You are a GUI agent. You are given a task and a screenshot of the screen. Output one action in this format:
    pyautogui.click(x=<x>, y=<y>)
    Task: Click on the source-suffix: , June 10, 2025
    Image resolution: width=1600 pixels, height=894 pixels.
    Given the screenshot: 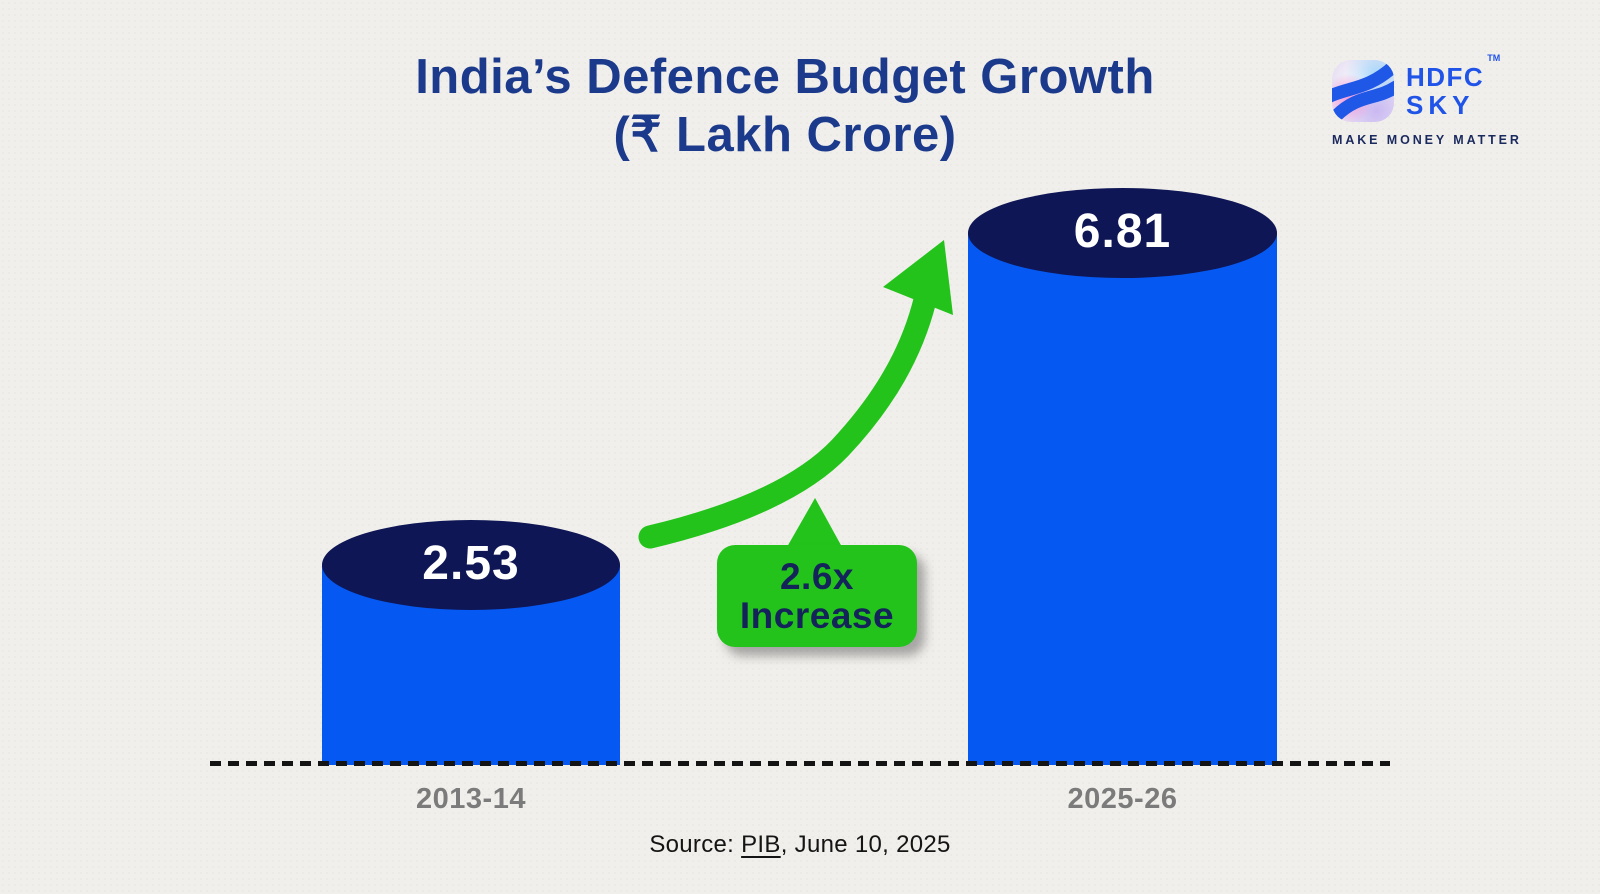 What is the action you would take?
    pyautogui.click(x=865, y=844)
    